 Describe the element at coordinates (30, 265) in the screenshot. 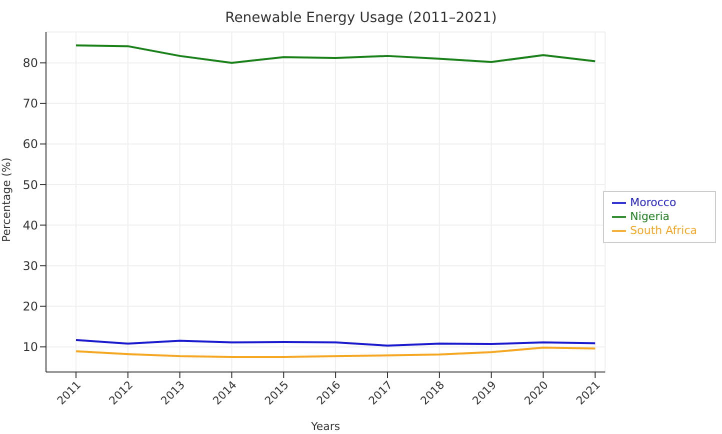

I see `y-tick-label: 30` at that location.